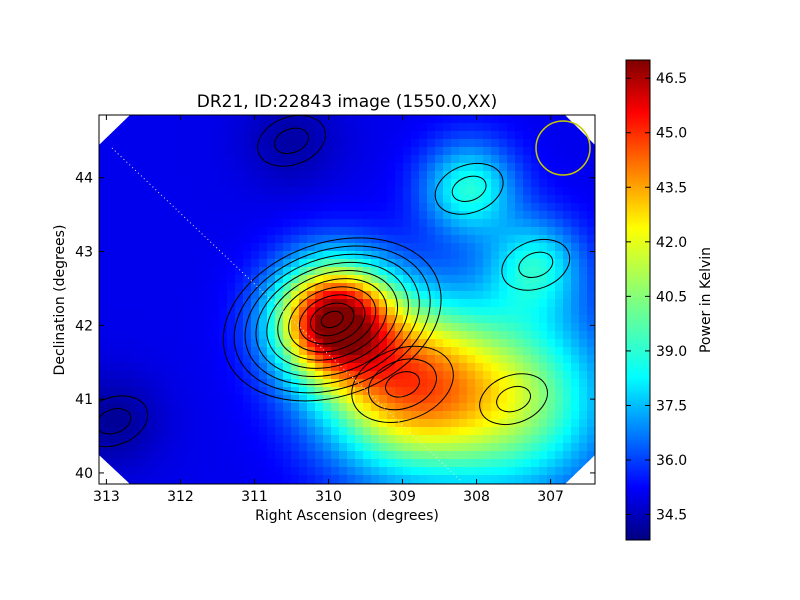 This screenshot has height=600, width=800. Describe the element at coordinates (671, 188) in the screenshot. I see `colorbar-tick-label: 43.5` at that location.